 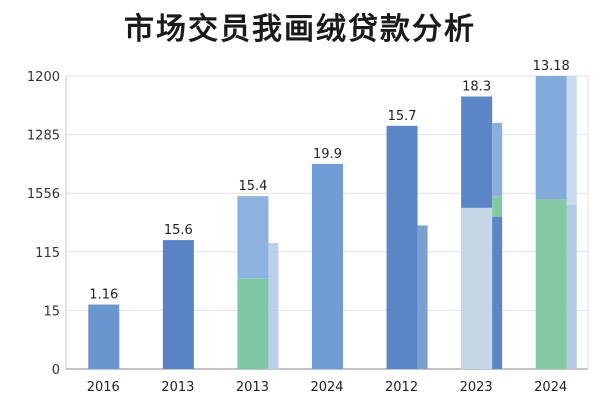 What do you see at coordinates (401, 387) in the screenshot?
I see `x-tick-label: 2012` at bounding box center [401, 387].